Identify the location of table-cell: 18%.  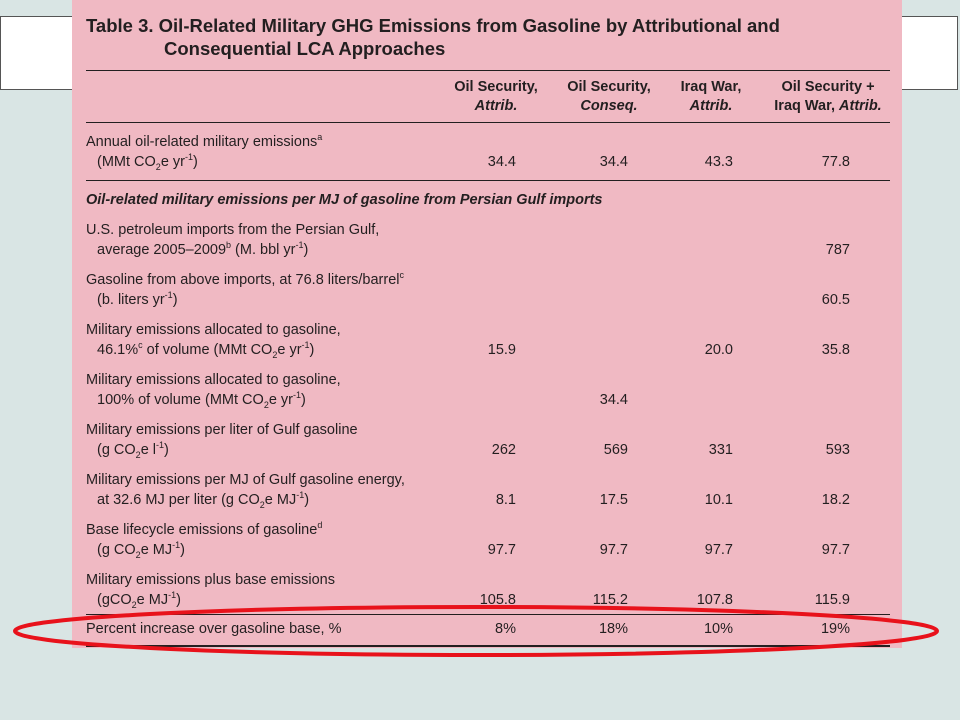
(613, 629).